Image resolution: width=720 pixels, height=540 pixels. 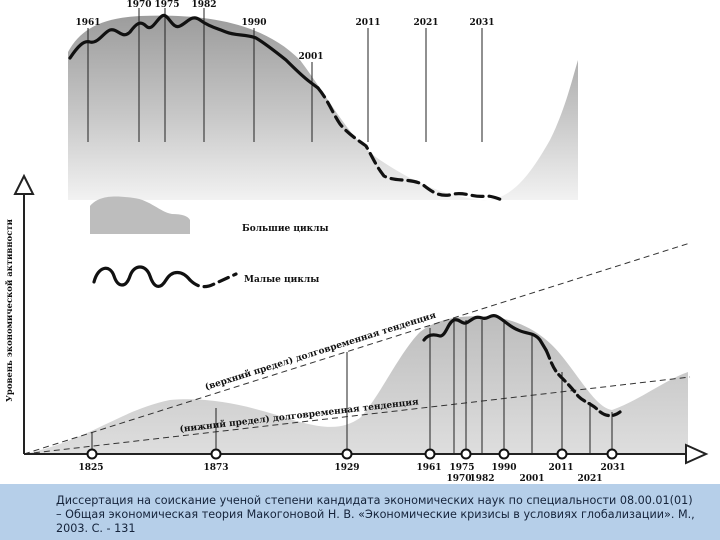 What do you see at coordinates (213, 280) in the screenshot?
I see `legend-small-cycle-dashed` at bounding box center [213, 280].